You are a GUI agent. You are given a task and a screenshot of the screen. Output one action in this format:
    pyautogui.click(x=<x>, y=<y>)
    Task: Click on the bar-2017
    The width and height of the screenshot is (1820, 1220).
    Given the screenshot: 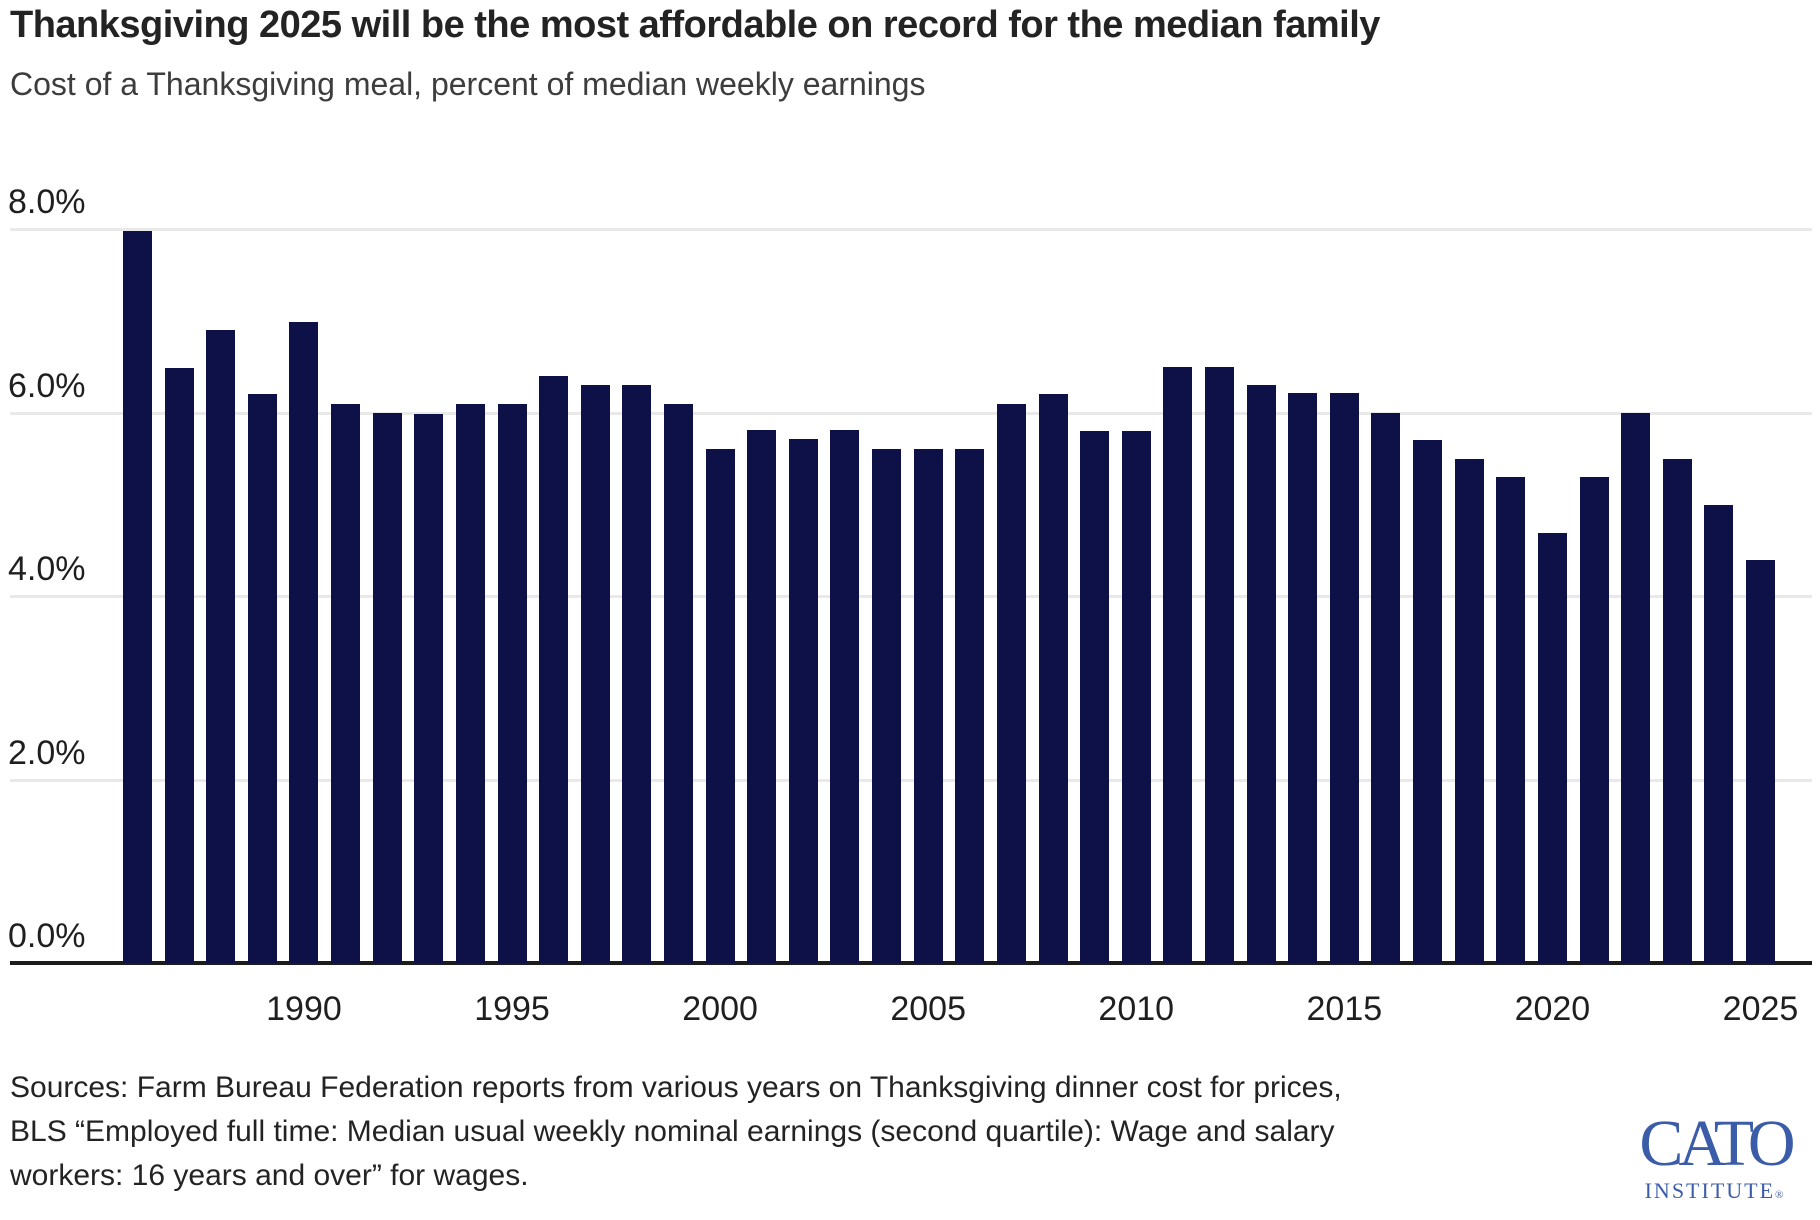 What is the action you would take?
    pyautogui.click(x=1428, y=701)
    